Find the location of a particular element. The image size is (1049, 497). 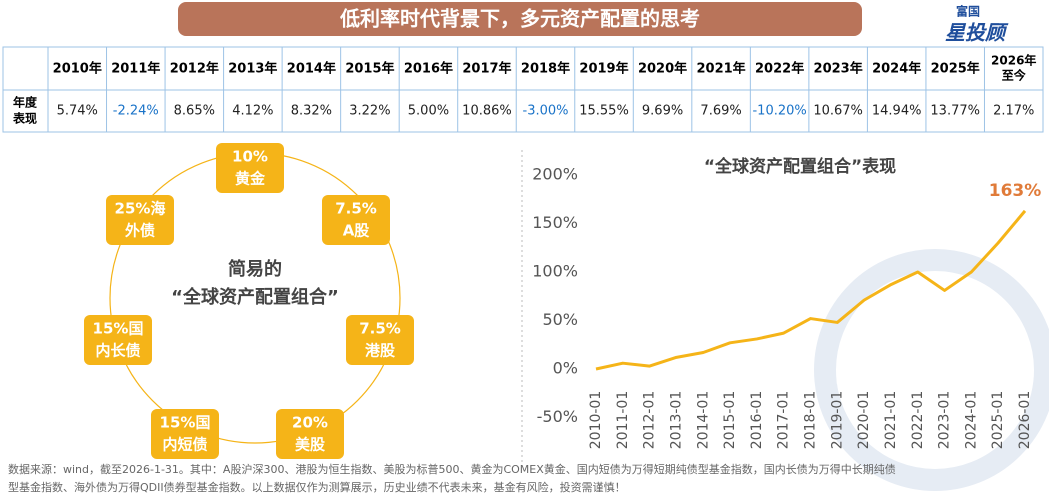

x-tick-label: 2011-01 is located at coordinates (623, 420).